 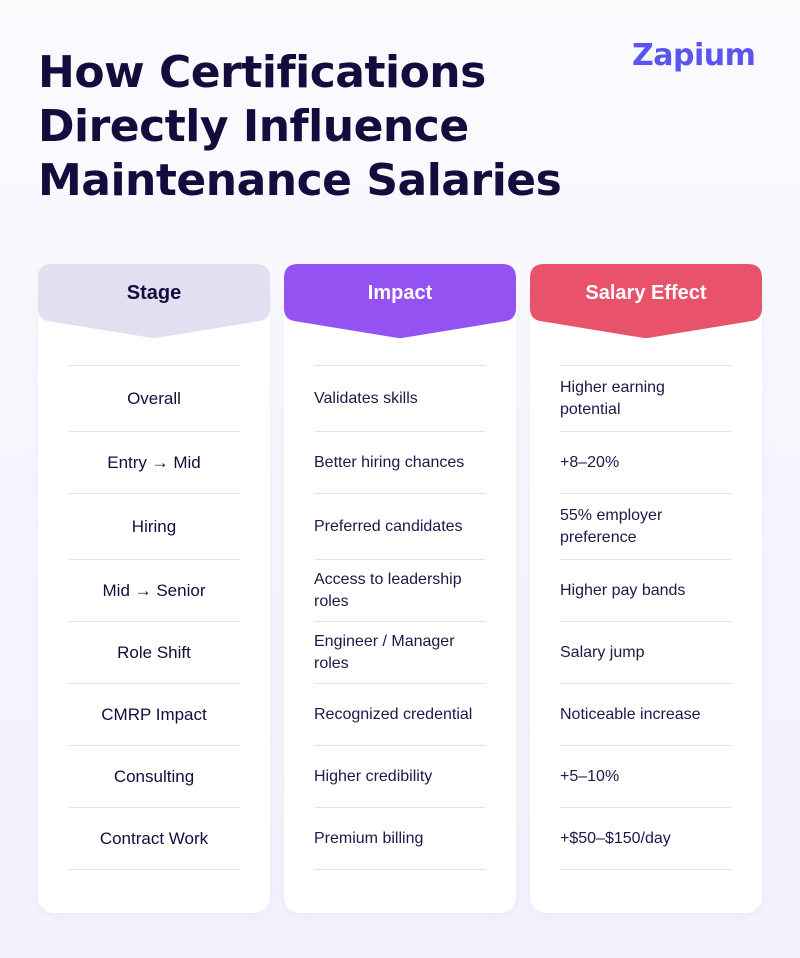 I want to click on table-row: Consulting, so click(x=154, y=777).